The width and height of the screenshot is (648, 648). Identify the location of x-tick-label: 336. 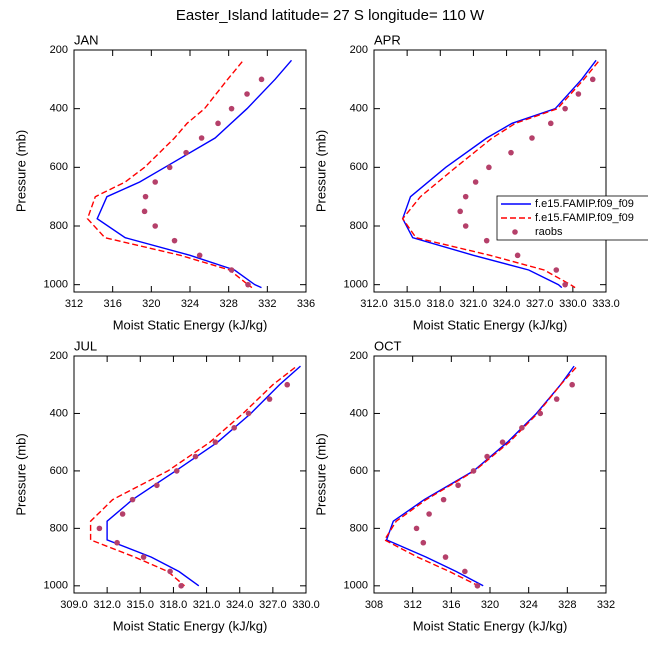
(306, 304).